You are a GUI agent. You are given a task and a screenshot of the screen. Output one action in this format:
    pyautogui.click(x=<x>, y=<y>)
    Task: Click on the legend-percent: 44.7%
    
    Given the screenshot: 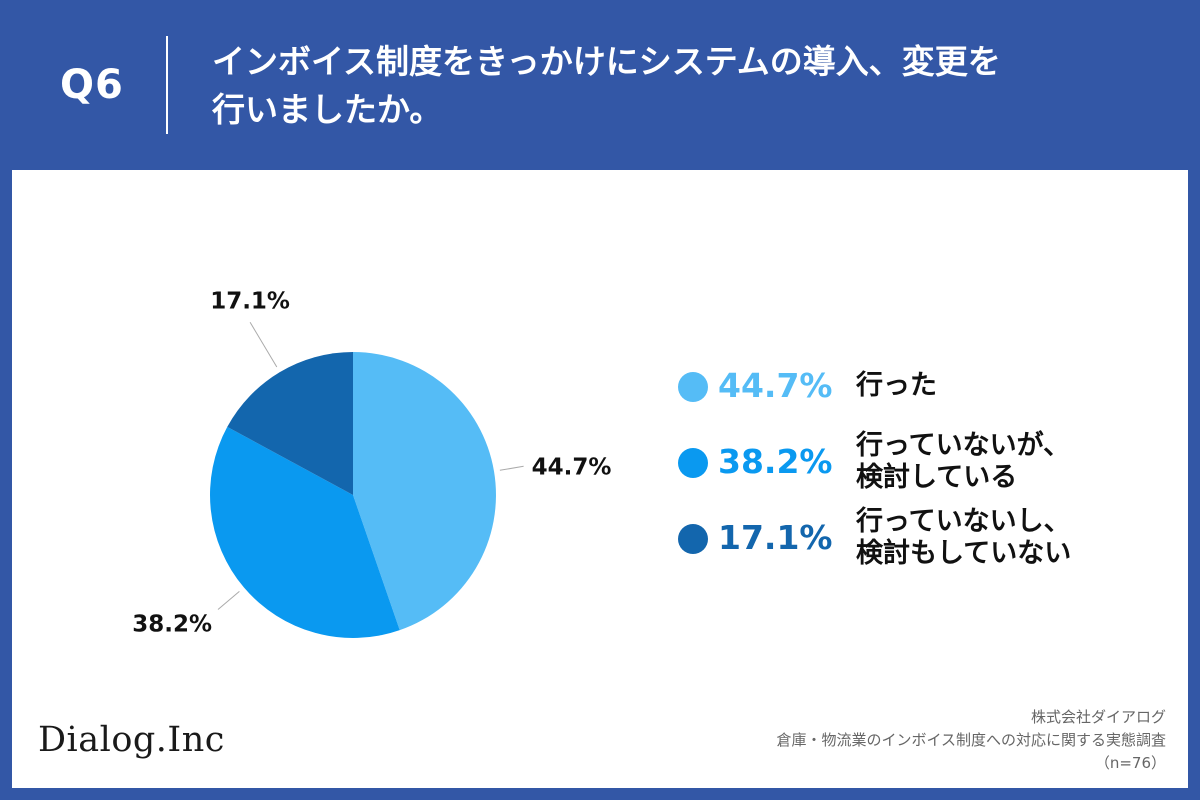 What is the action you would take?
    pyautogui.click(x=775, y=385)
    